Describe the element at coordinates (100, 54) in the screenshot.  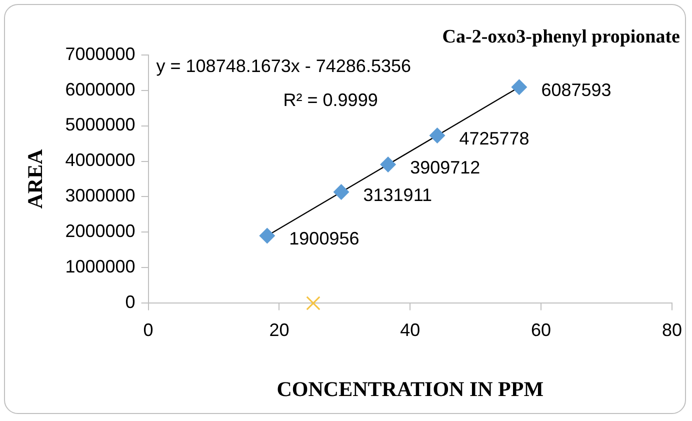
I see `y-tick-label: 7000000` at that location.